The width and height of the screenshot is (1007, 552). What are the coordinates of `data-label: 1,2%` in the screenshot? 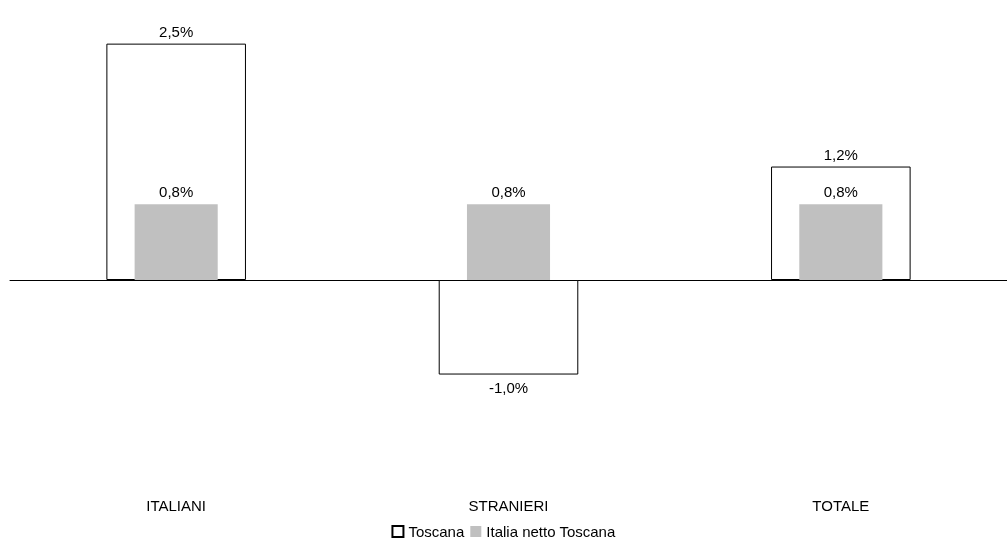 It's located at (840, 154).